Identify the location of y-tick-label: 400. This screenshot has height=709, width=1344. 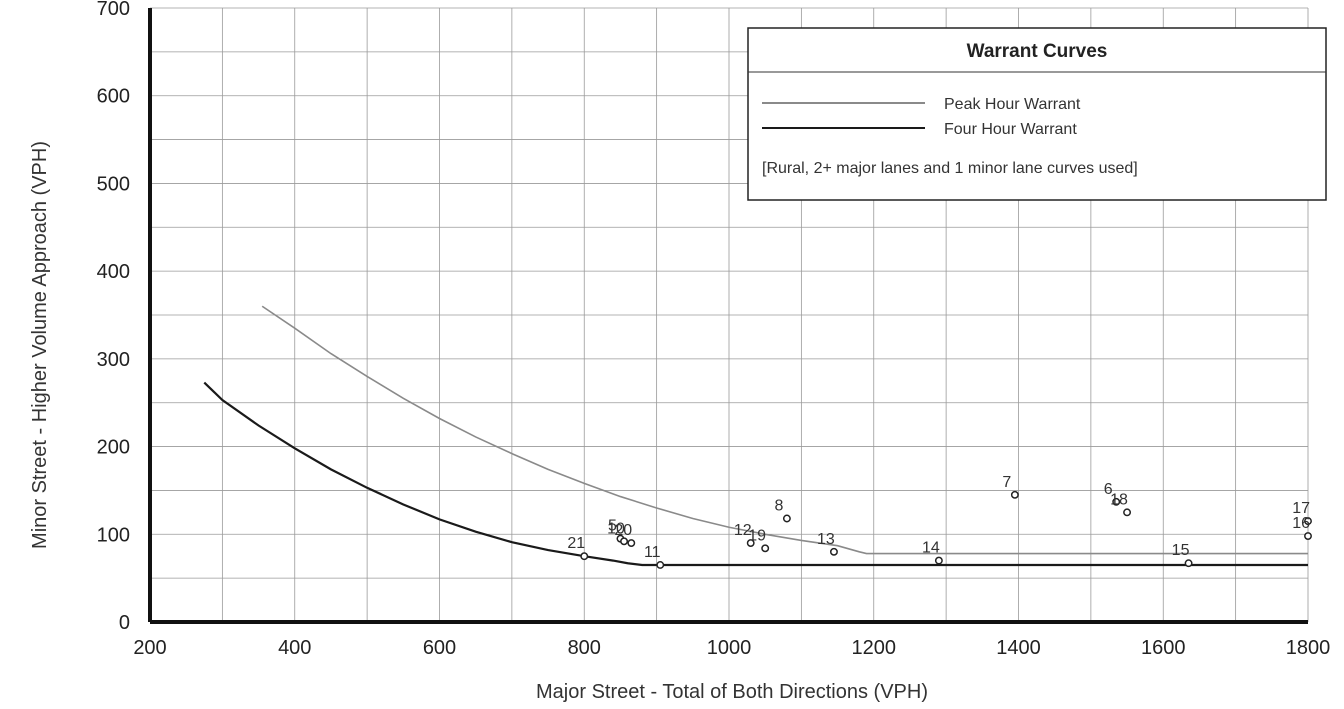
(113, 272).